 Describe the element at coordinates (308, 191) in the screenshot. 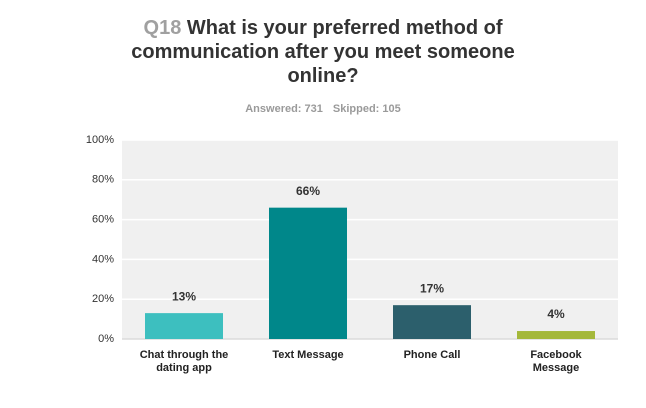

I see `data-label: 66%` at that location.